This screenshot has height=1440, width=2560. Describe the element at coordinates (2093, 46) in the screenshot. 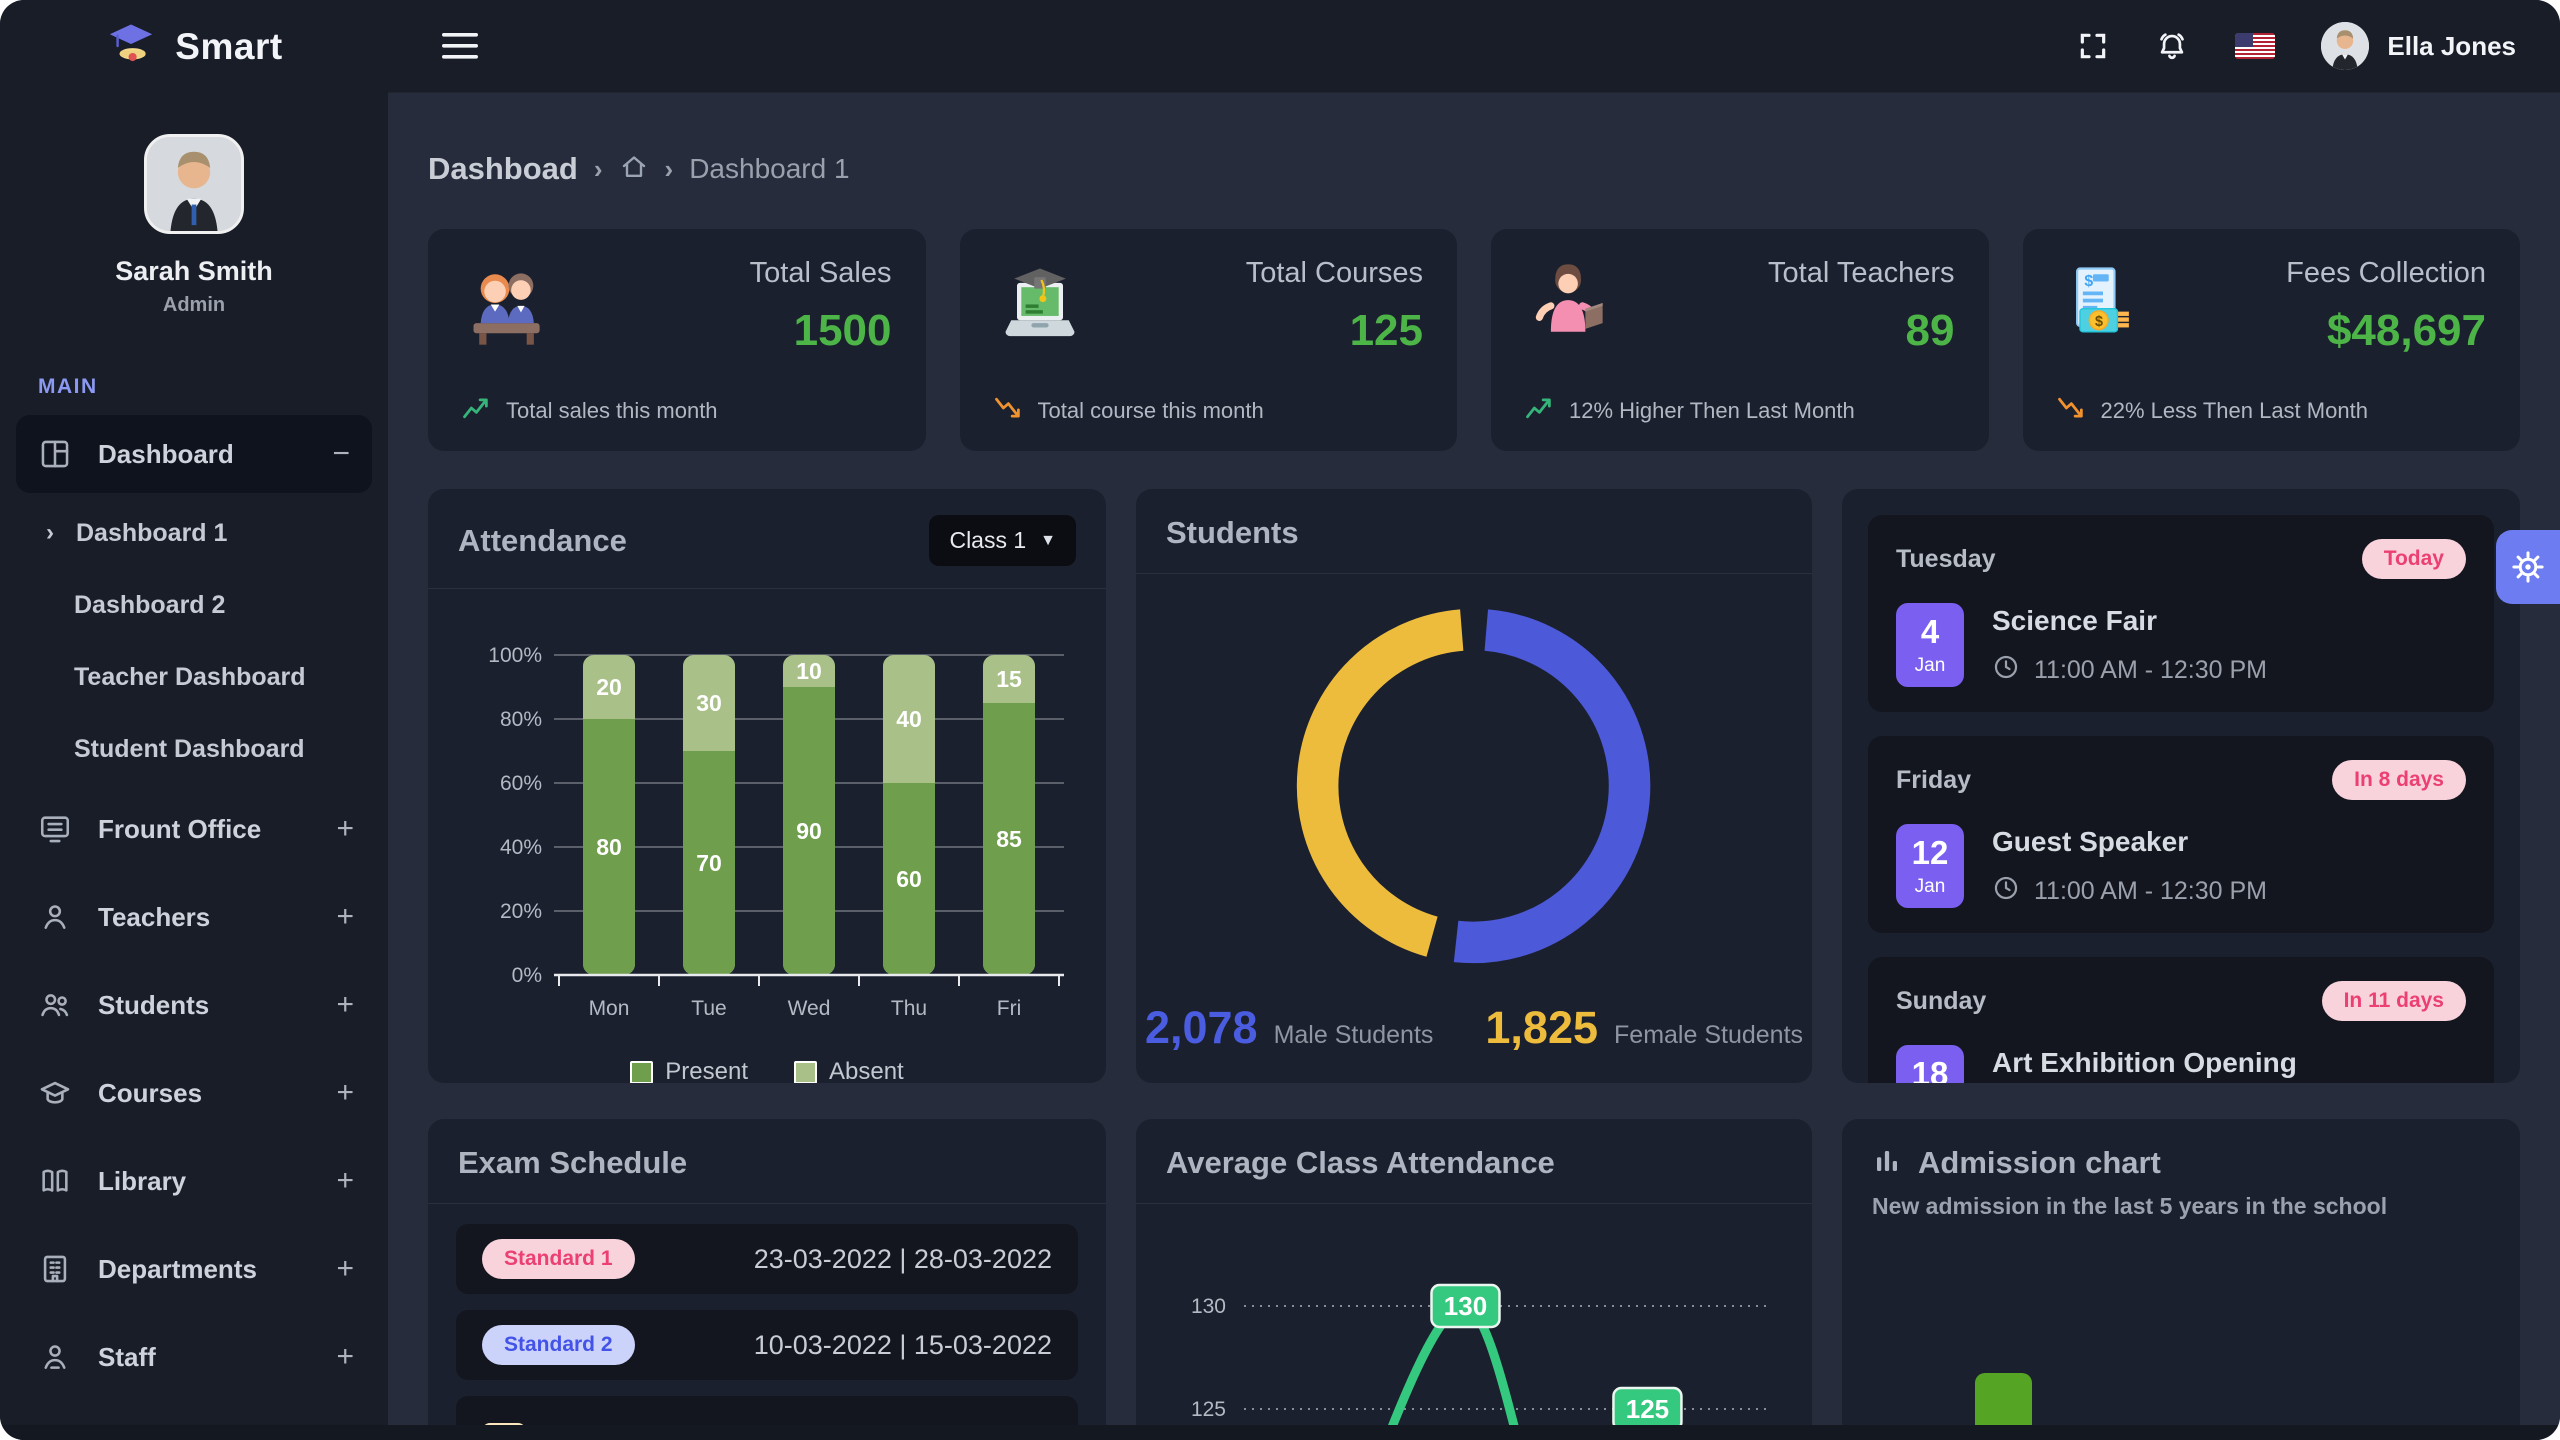

I see `fullscreen-icon` at that location.